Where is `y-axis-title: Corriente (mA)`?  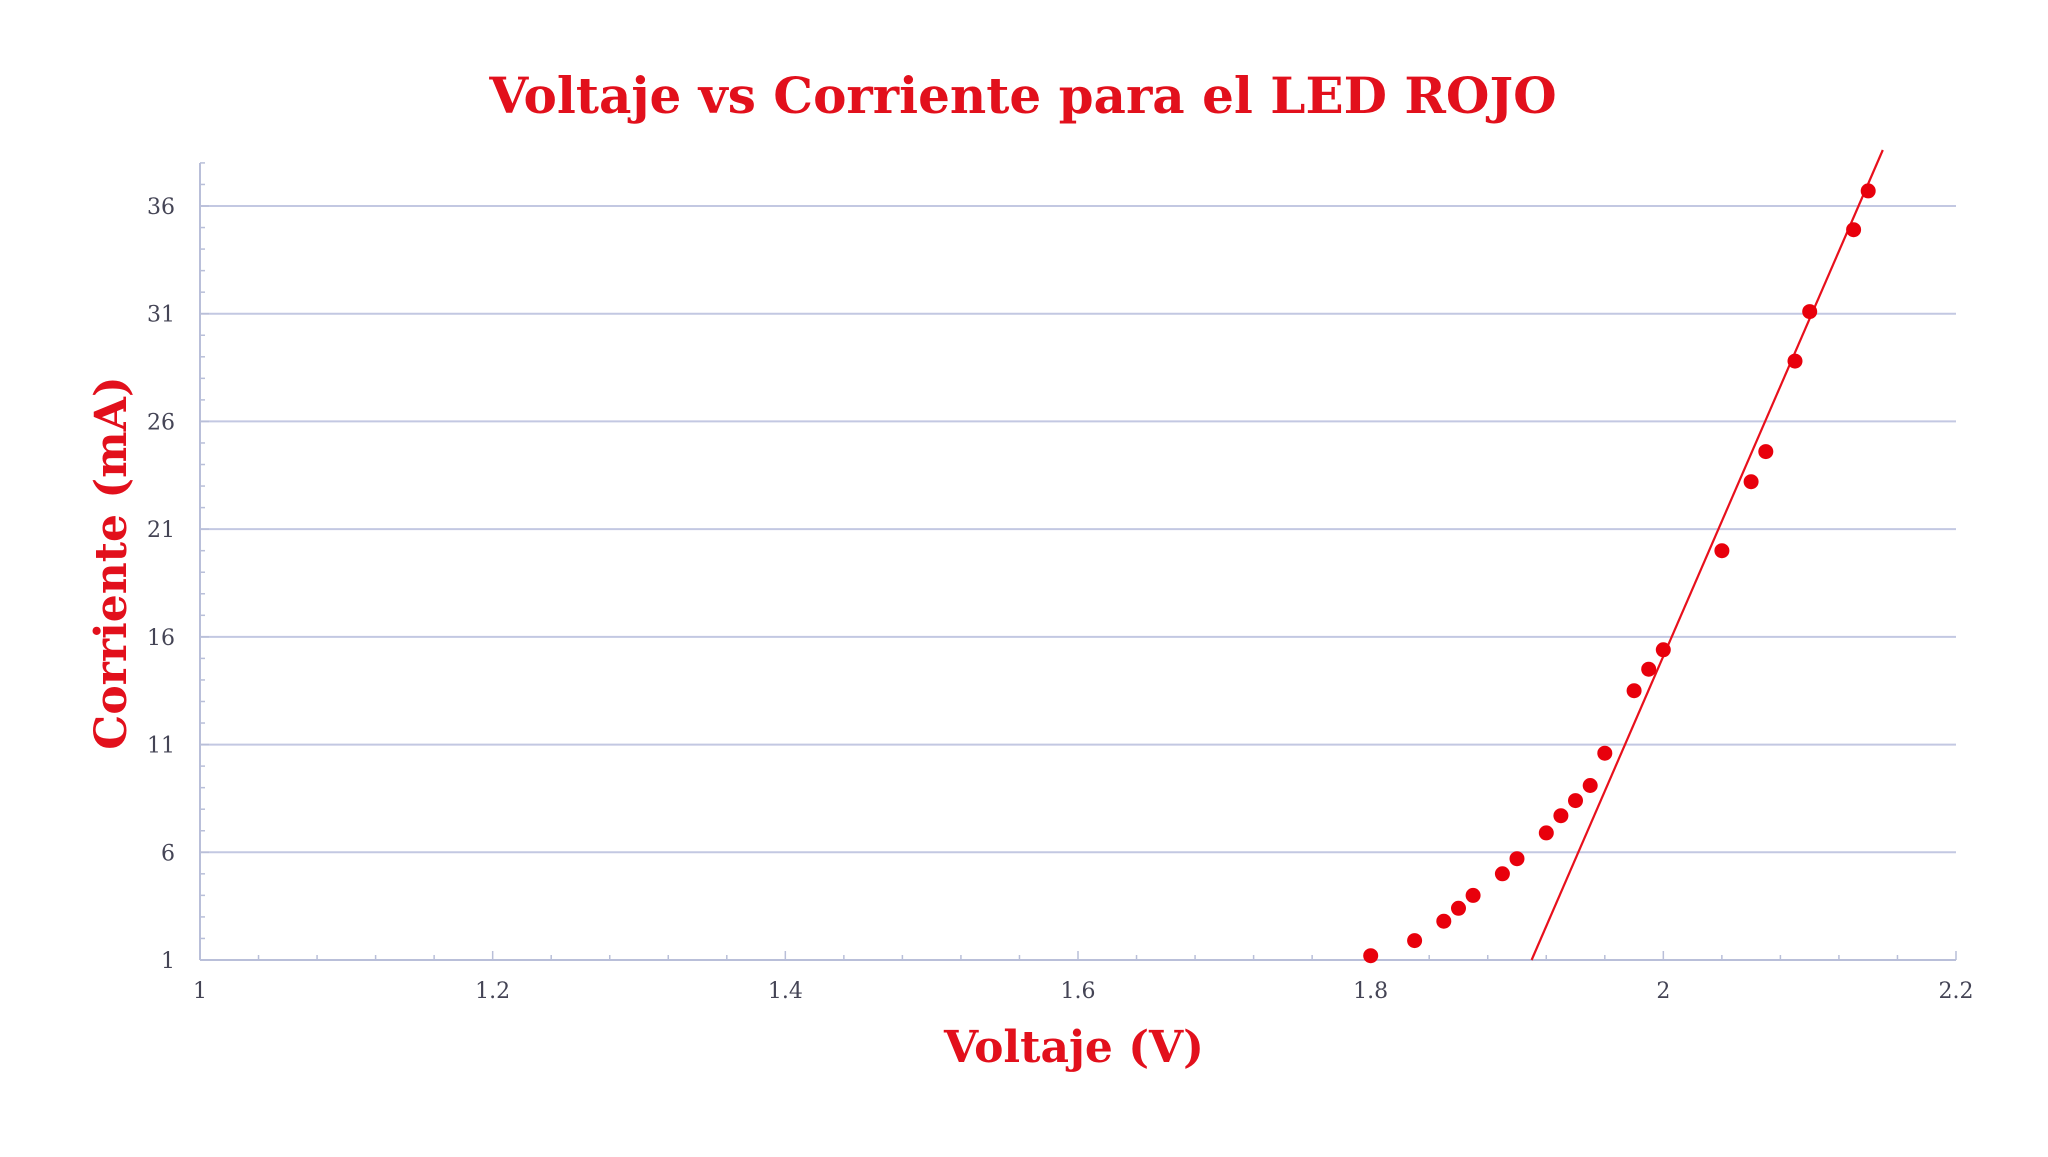 y-axis-title: Corriente (mA) is located at coordinates (111, 562).